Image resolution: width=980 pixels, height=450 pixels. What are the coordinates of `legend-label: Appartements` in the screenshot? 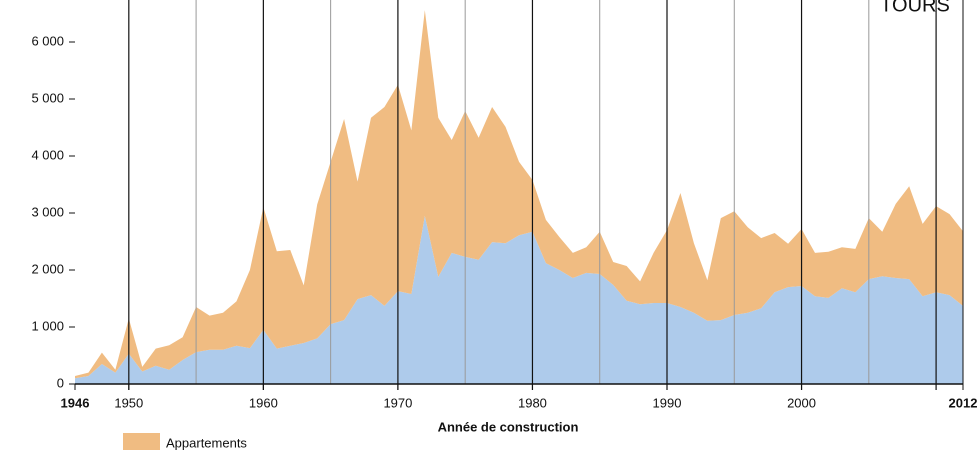 It's located at (206, 442).